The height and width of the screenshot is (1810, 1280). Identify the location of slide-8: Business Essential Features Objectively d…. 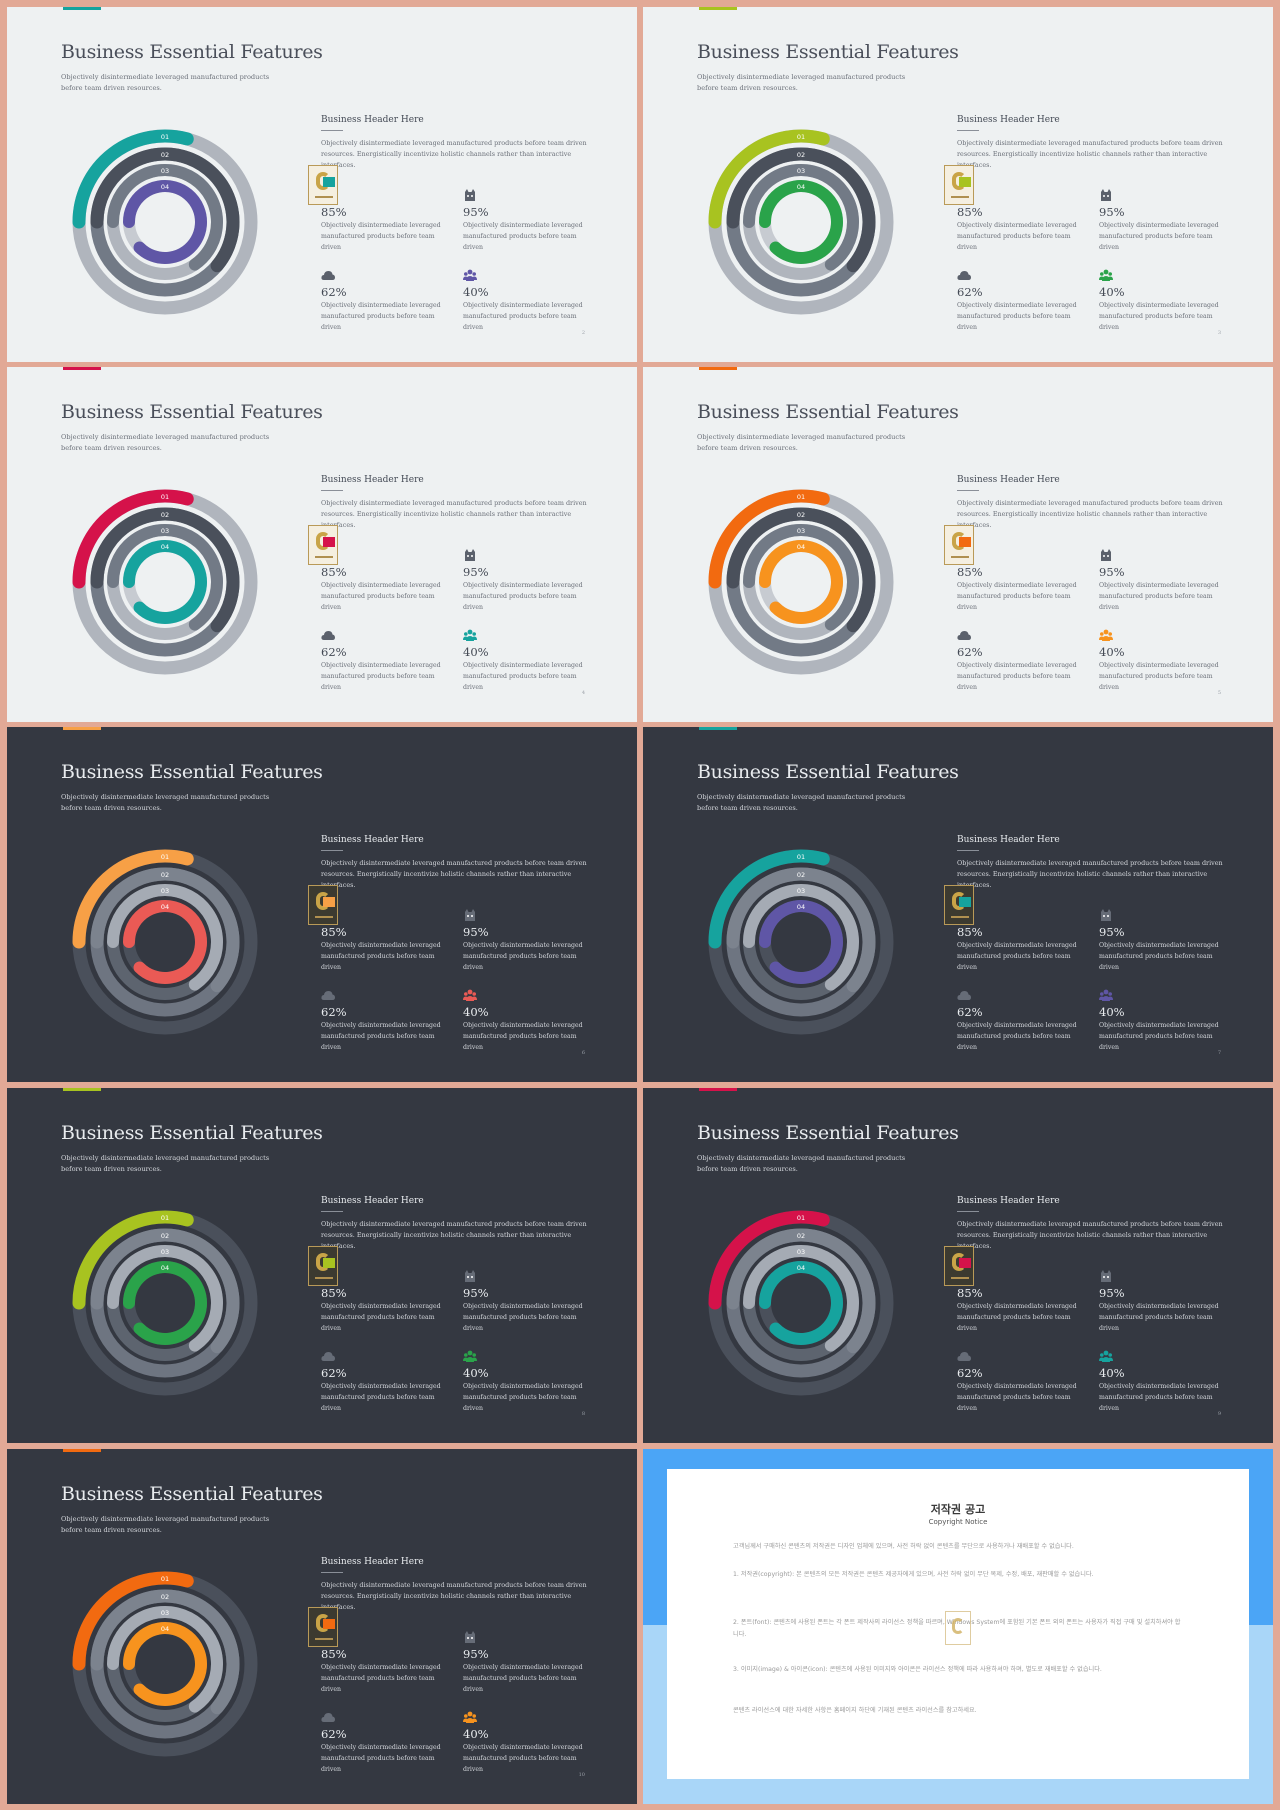
(958, 1265).